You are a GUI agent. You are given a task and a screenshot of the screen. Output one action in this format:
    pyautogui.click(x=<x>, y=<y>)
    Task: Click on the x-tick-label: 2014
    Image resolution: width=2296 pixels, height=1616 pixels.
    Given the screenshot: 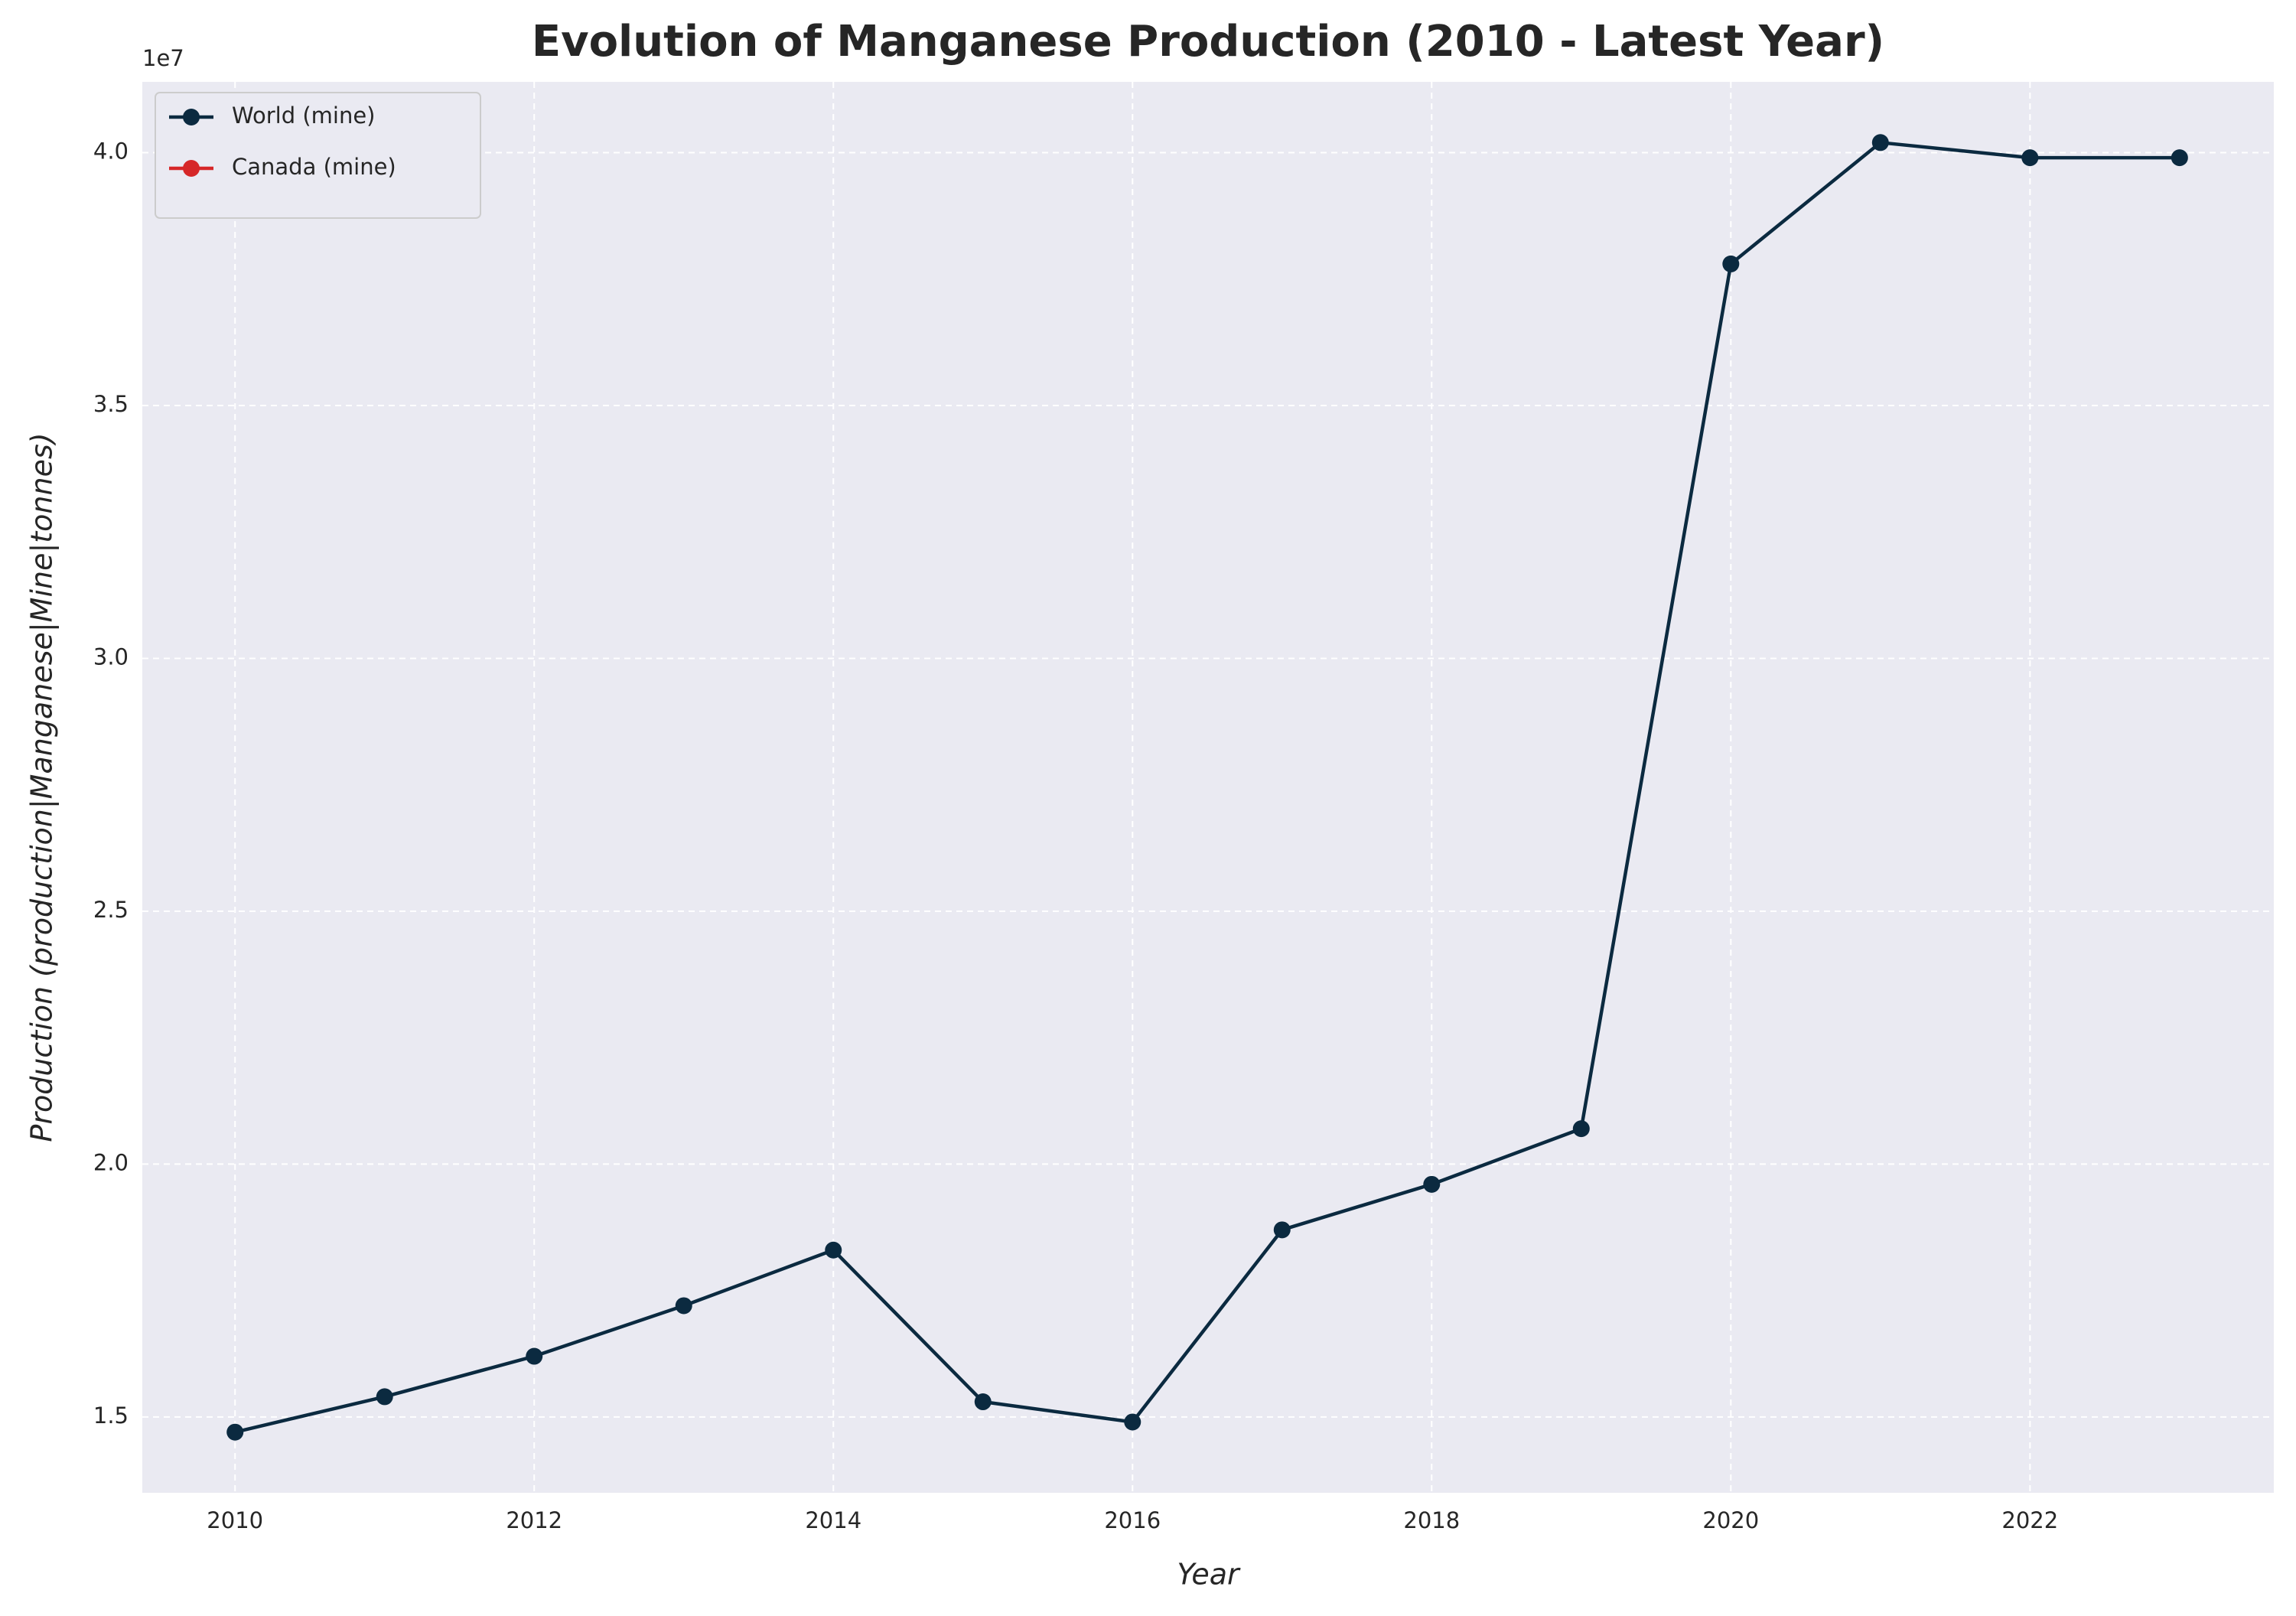 What is the action you would take?
    pyautogui.click(x=833, y=1520)
    